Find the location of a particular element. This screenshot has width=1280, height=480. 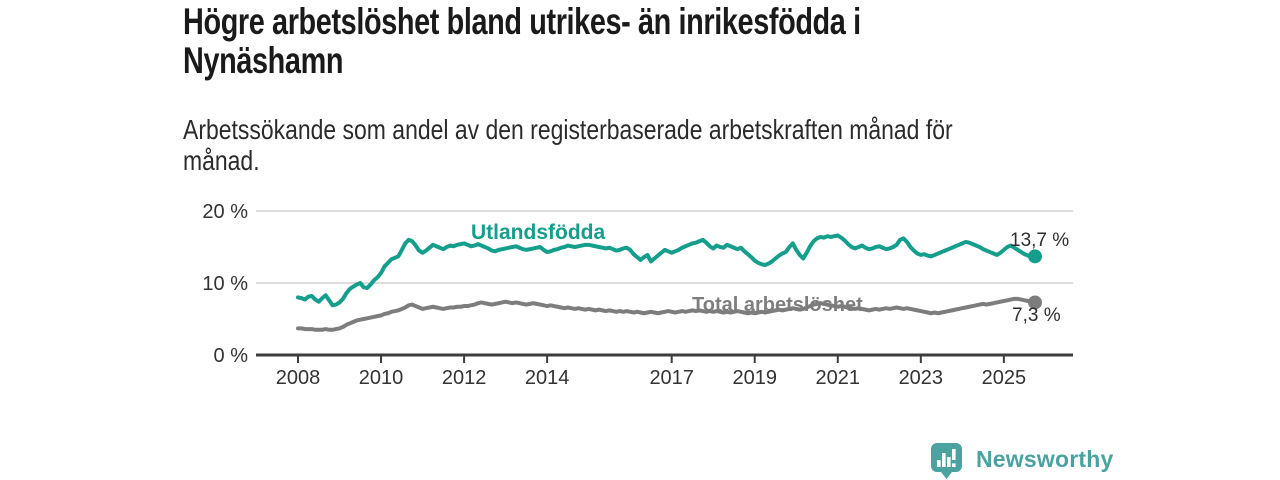

x-axis-tick-label: 2008 is located at coordinates (298, 378).